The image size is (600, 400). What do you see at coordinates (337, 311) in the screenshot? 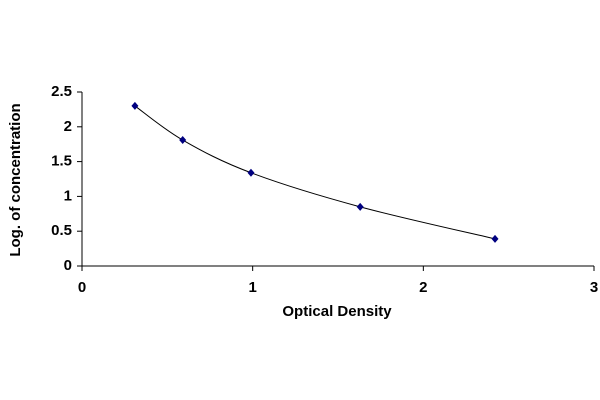
I see `x-axis-label: Optical Density` at bounding box center [337, 311].